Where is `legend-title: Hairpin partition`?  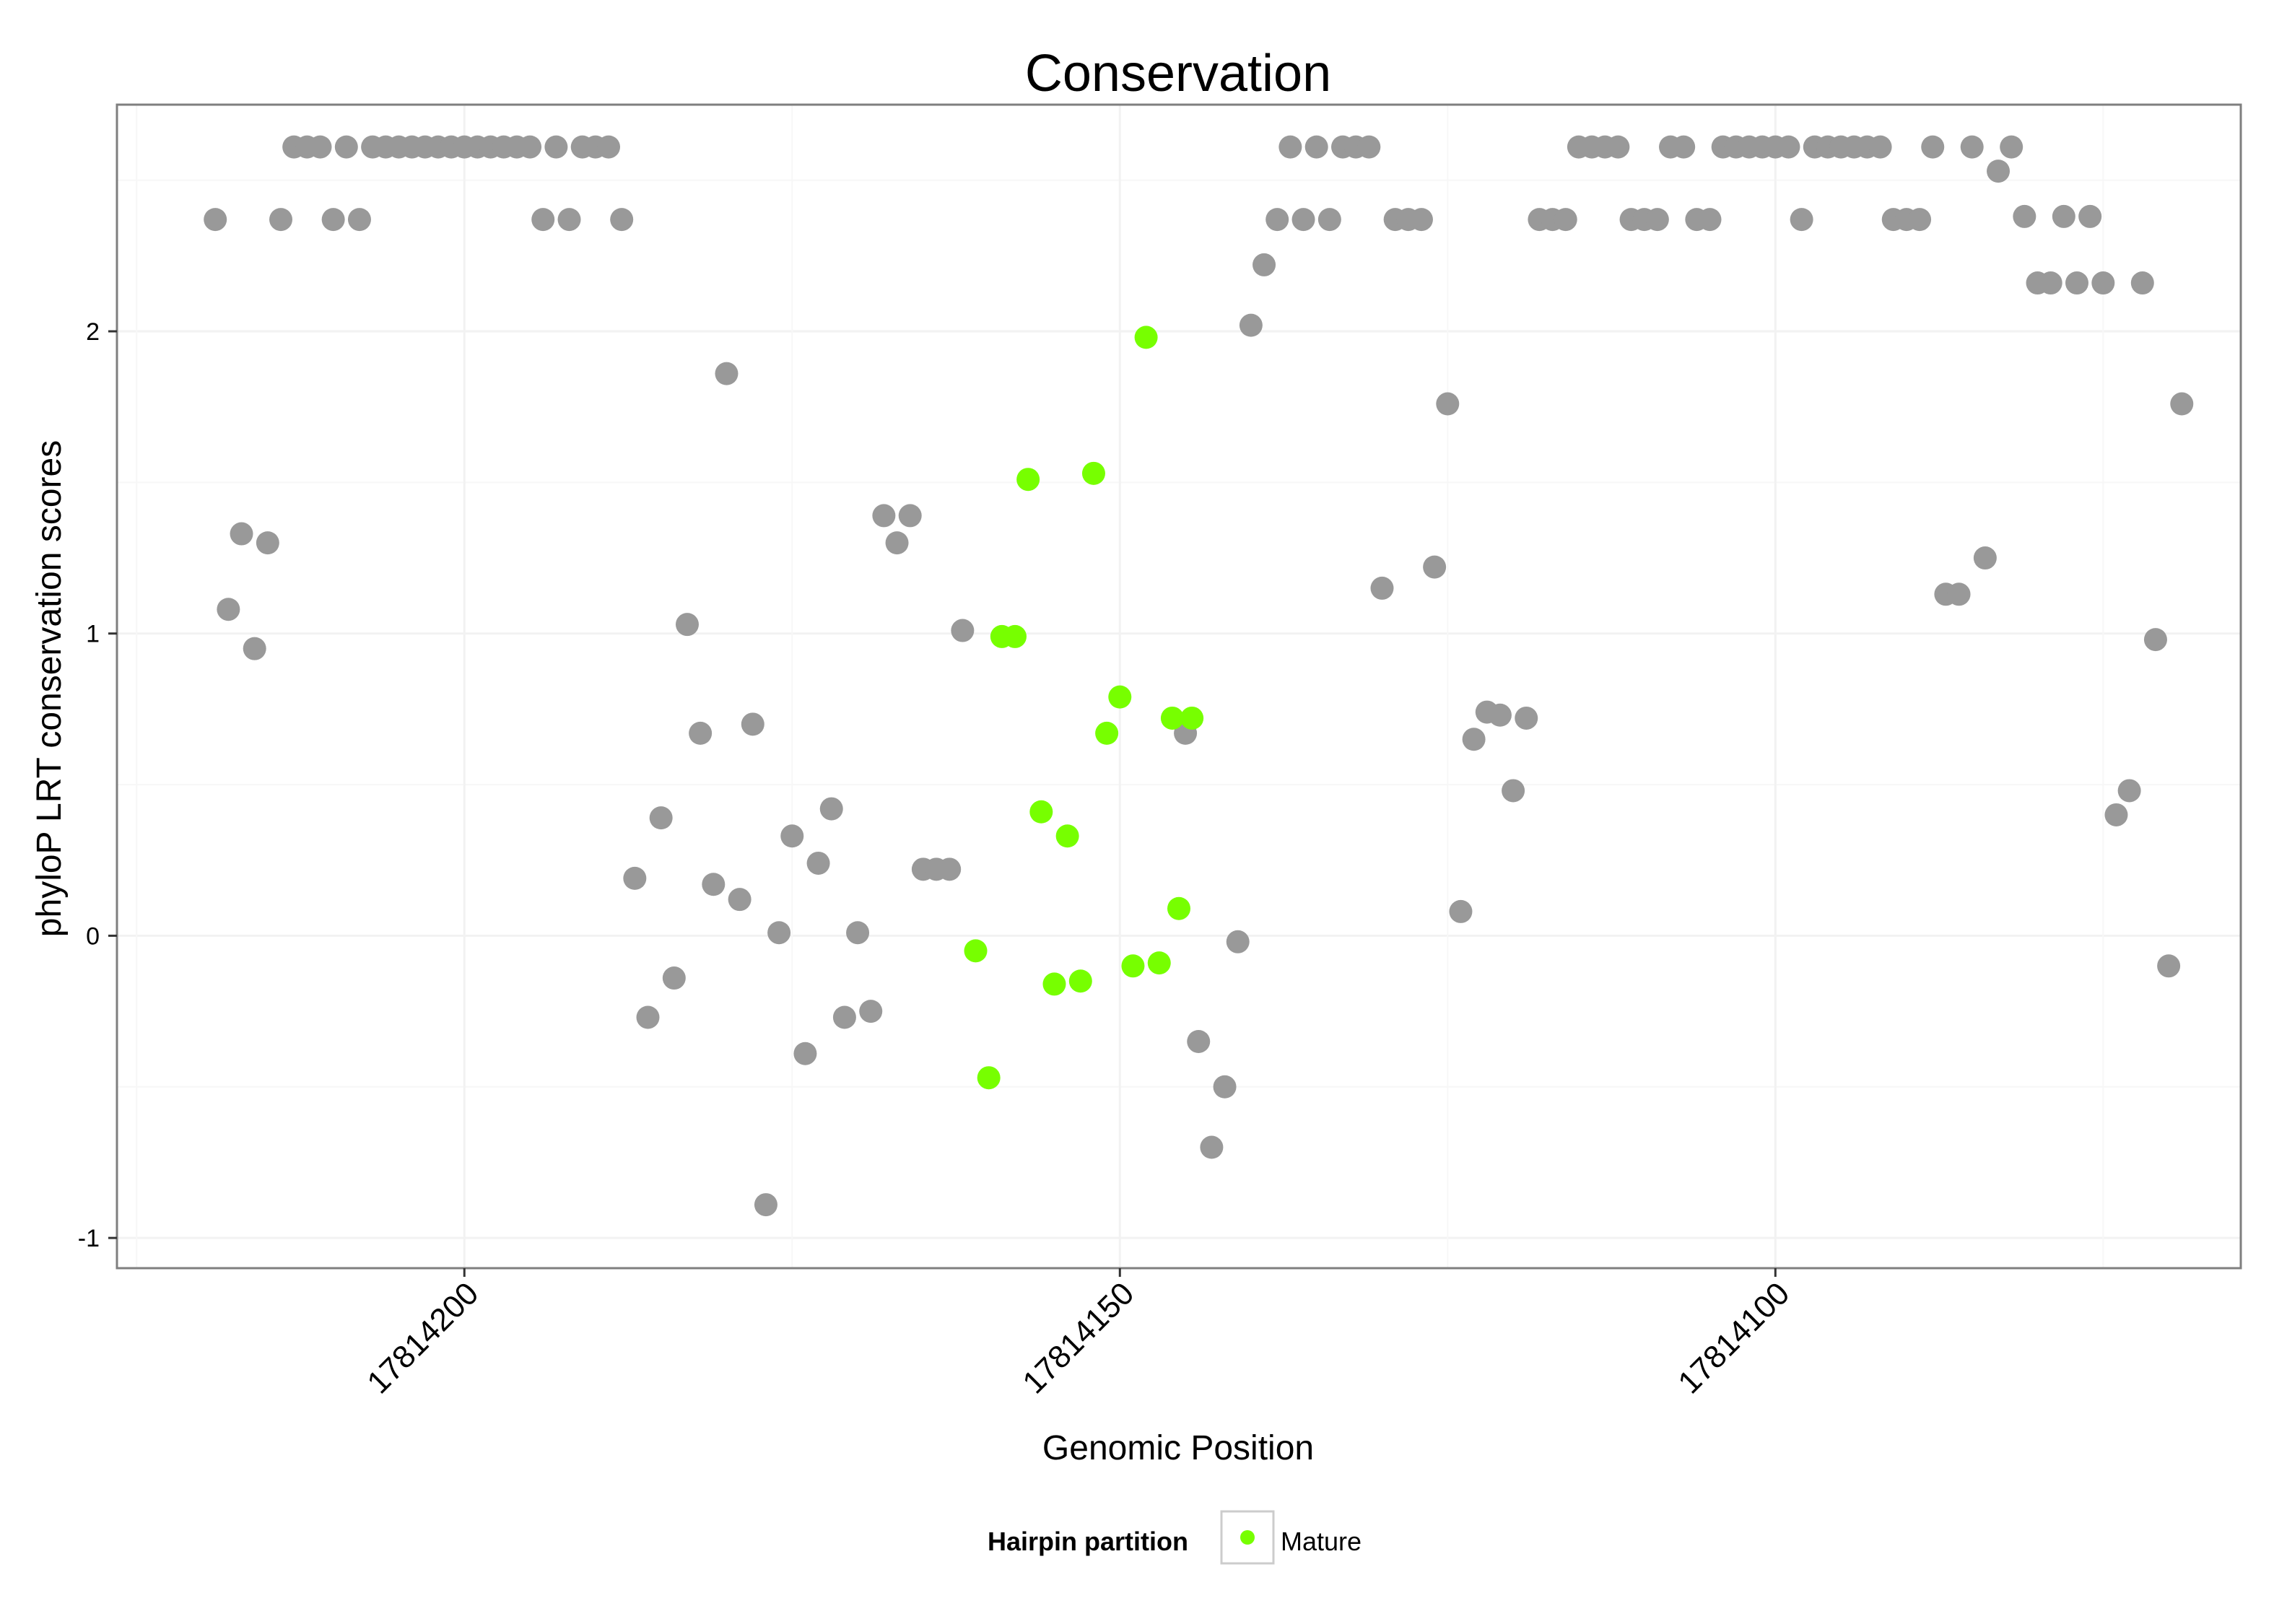 legend-title: Hairpin partition is located at coordinates (1088, 1541).